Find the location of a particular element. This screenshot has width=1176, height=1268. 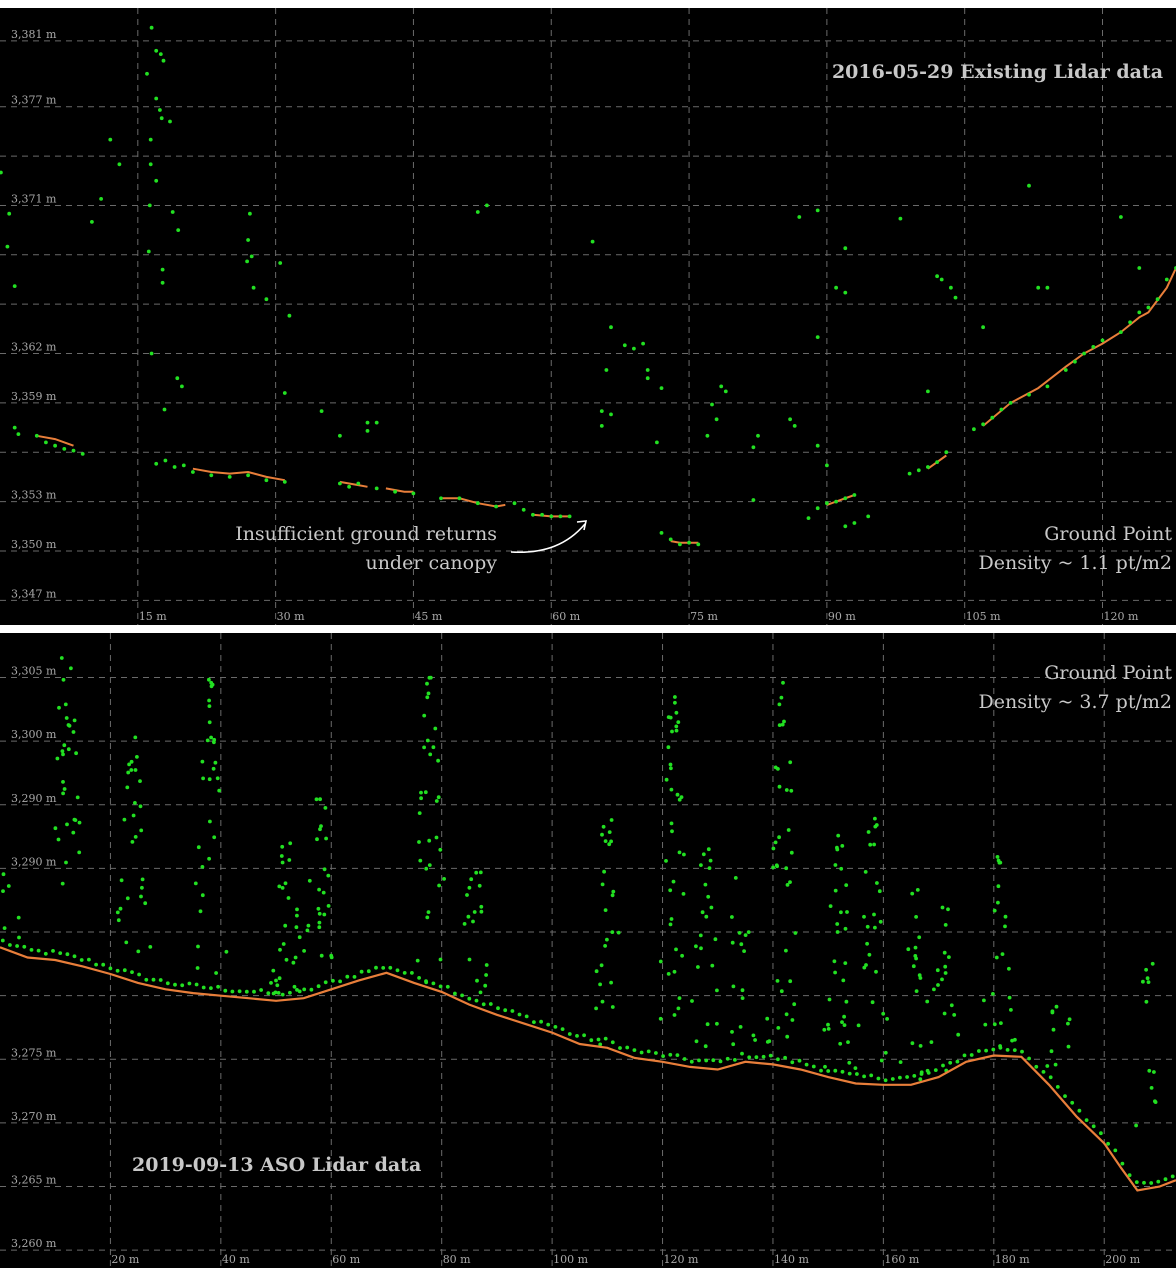

canopy-arrow is located at coordinates (548, 538).